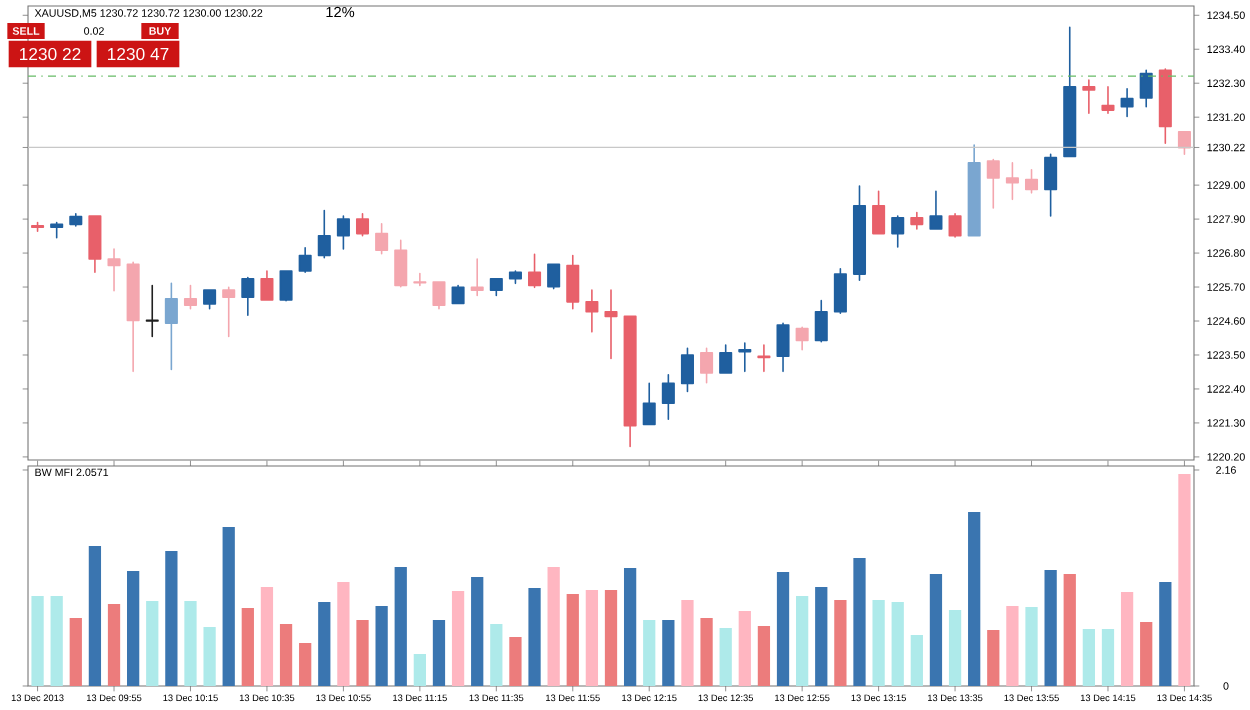 This screenshot has width=1250, height=710. Describe the element at coordinates (50, 54) in the screenshot. I see `annotation: 1230 22` at that location.